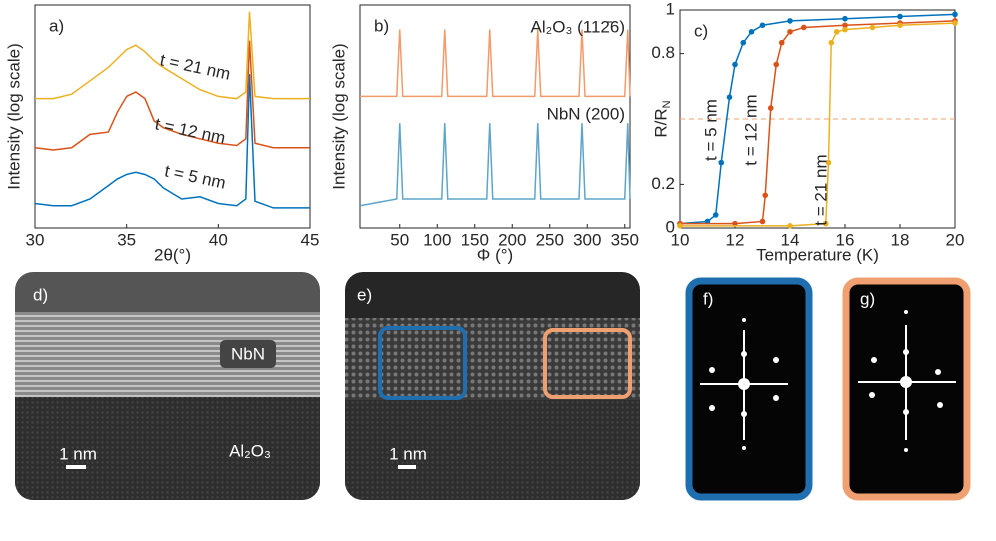 The width and height of the screenshot is (996, 541). What do you see at coordinates (701, 30) in the screenshot?
I see `panel-label: c)` at bounding box center [701, 30].